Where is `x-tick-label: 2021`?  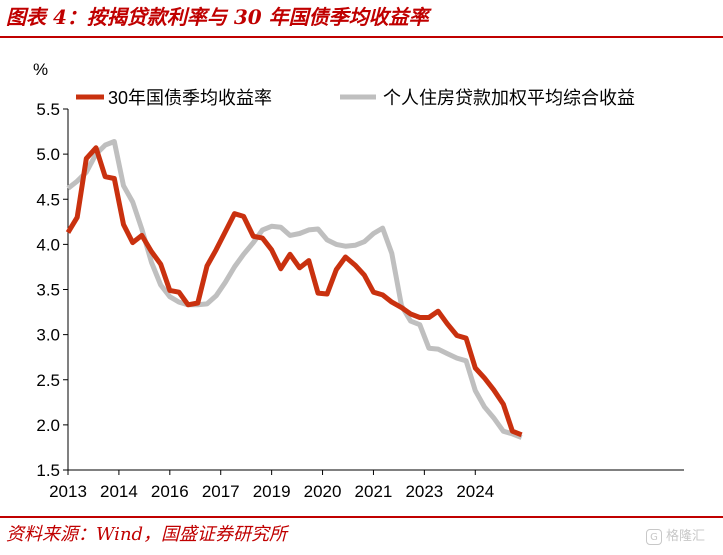
x-tick-label: 2021 is located at coordinates (374, 491).